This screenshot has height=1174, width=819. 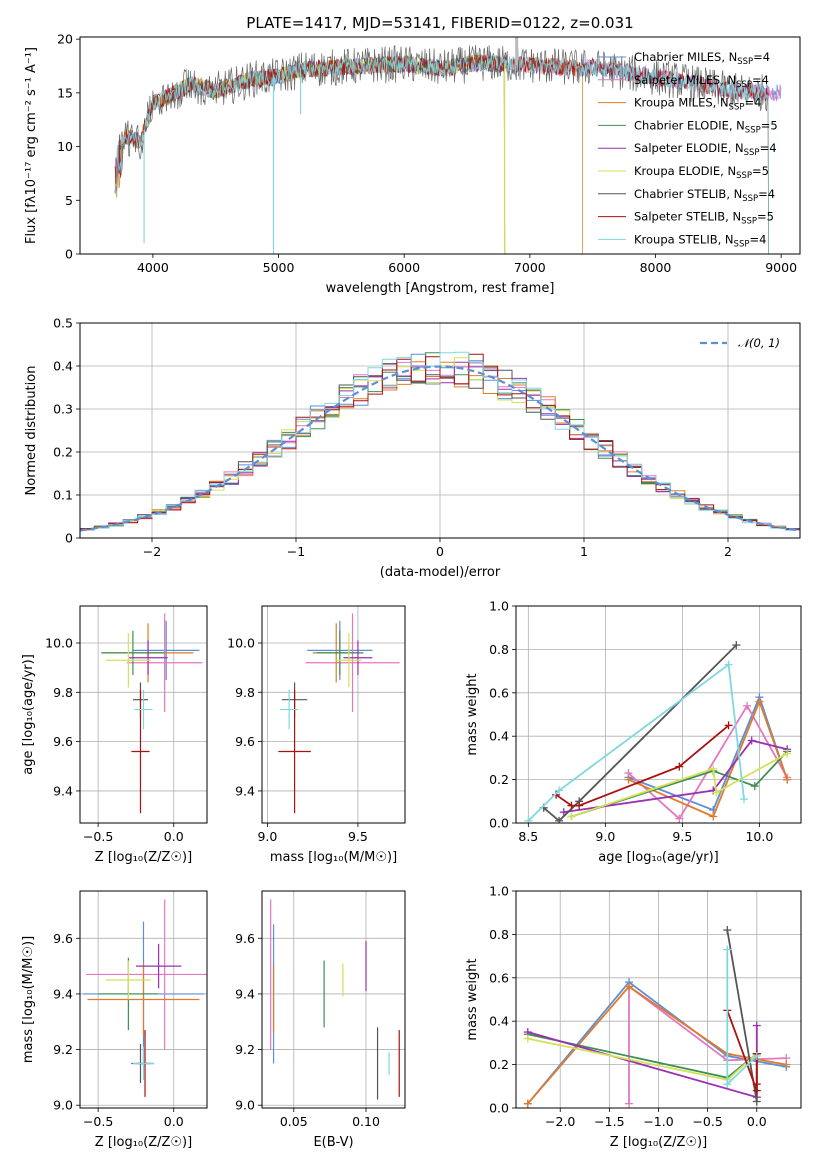 What do you see at coordinates (760, 80) in the screenshot?
I see `legend-entry-tail-1: =4` at bounding box center [760, 80].